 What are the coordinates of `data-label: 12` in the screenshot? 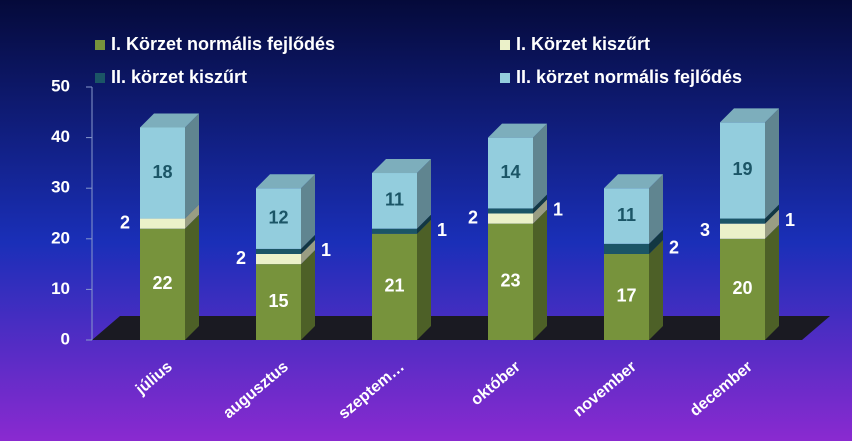 It's located at (278, 217).